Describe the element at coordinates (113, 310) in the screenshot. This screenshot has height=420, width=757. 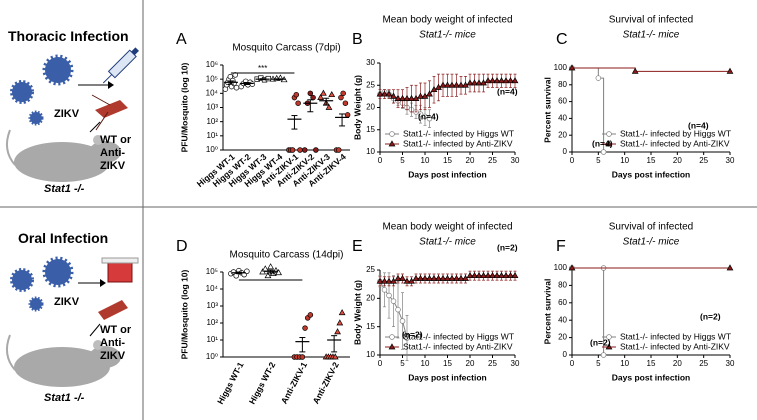
I see `mosquito` at that location.